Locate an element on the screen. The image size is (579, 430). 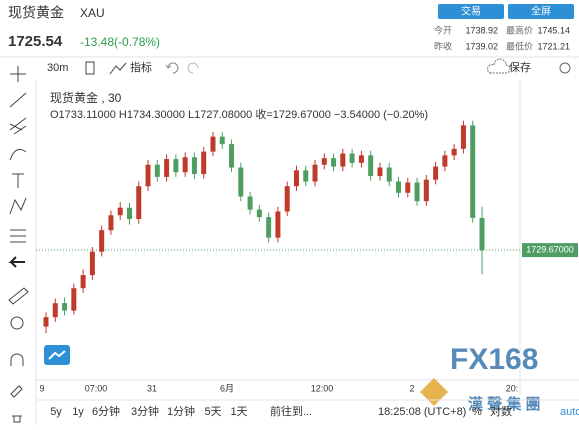
settings is located at coordinates (565, 68).